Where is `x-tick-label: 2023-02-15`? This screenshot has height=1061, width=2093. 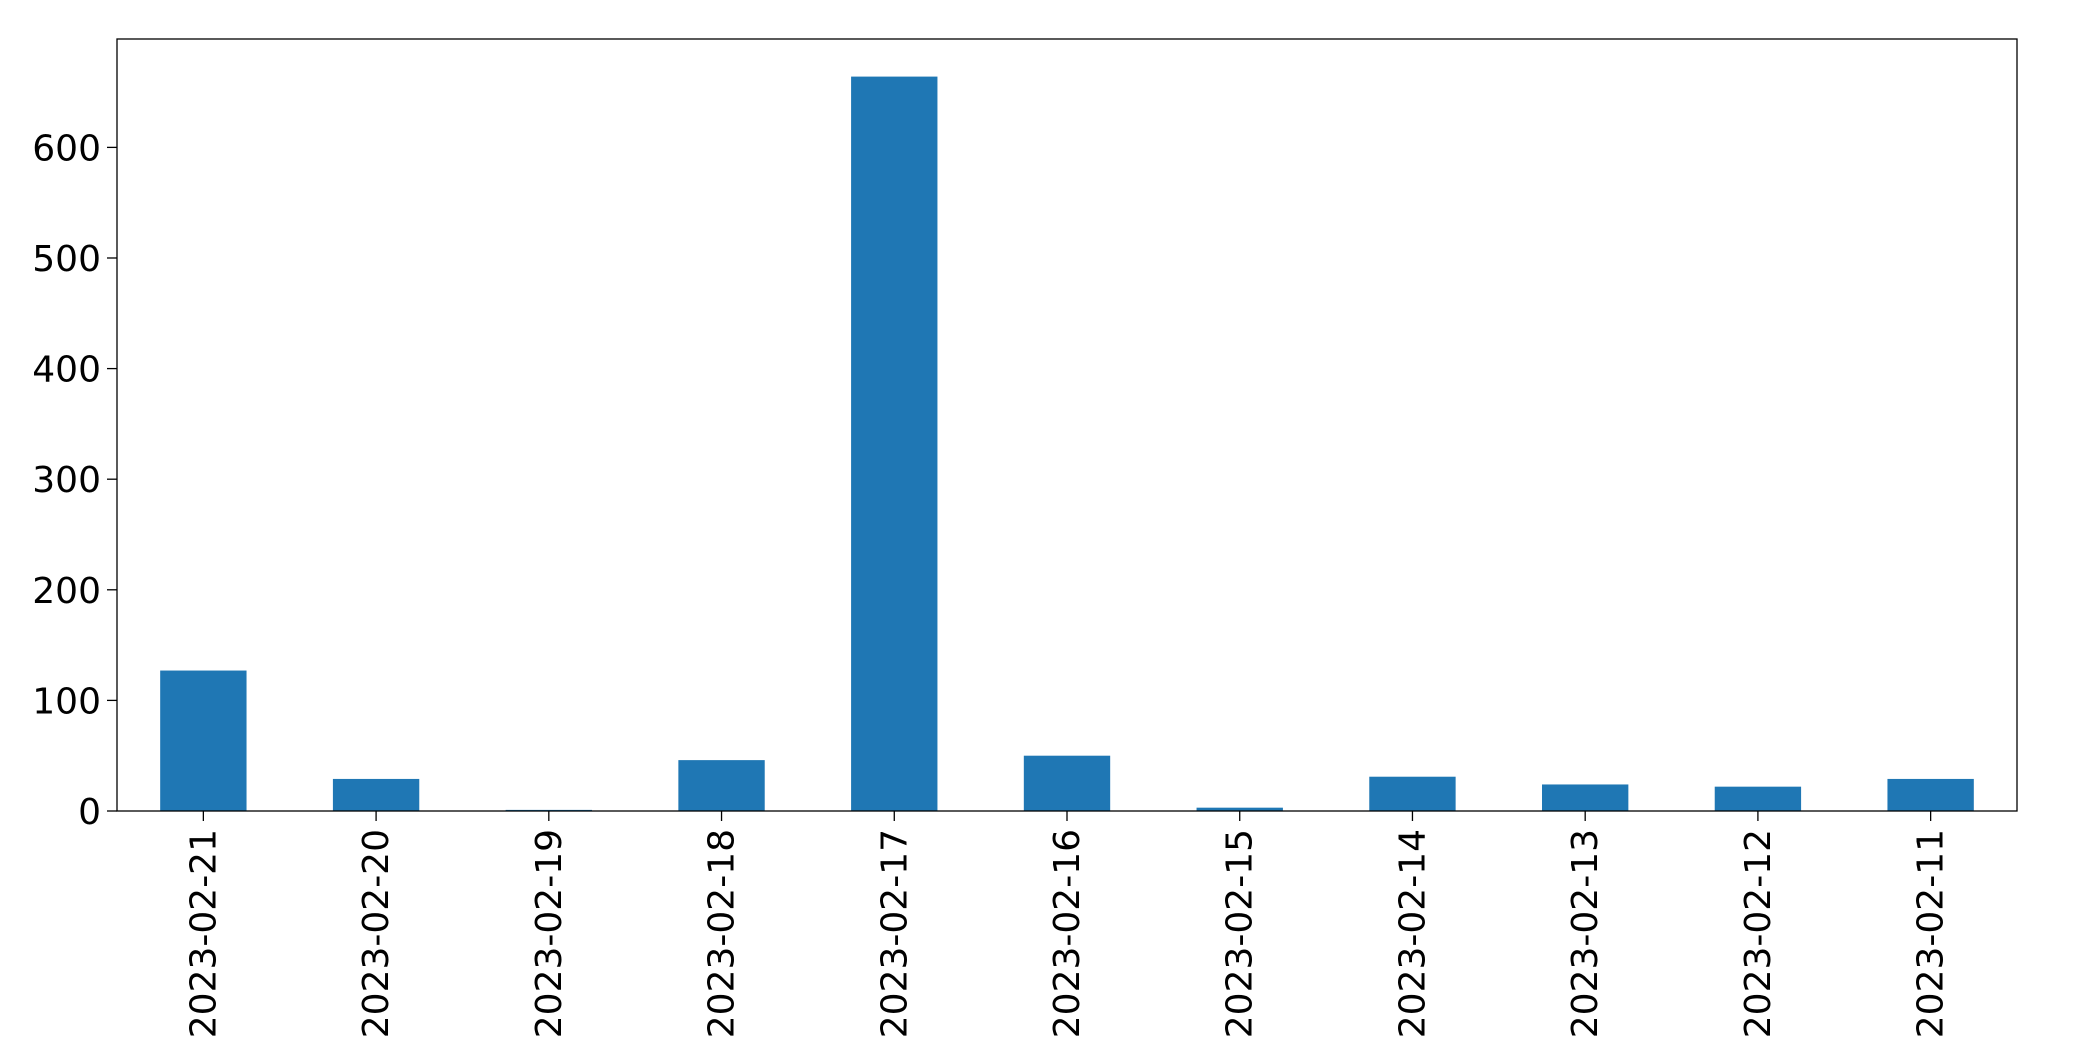
x-tick-label: 2023-02-15 is located at coordinates (1240, 933).